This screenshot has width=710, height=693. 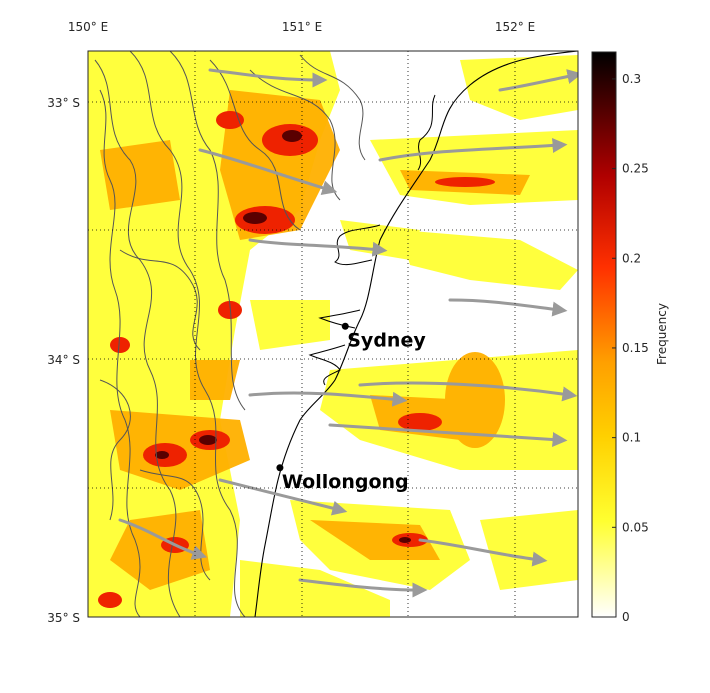 What do you see at coordinates (351, 407) in the screenshot?
I see `city-layer: Sydney Wollongong` at bounding box center [351, 407].